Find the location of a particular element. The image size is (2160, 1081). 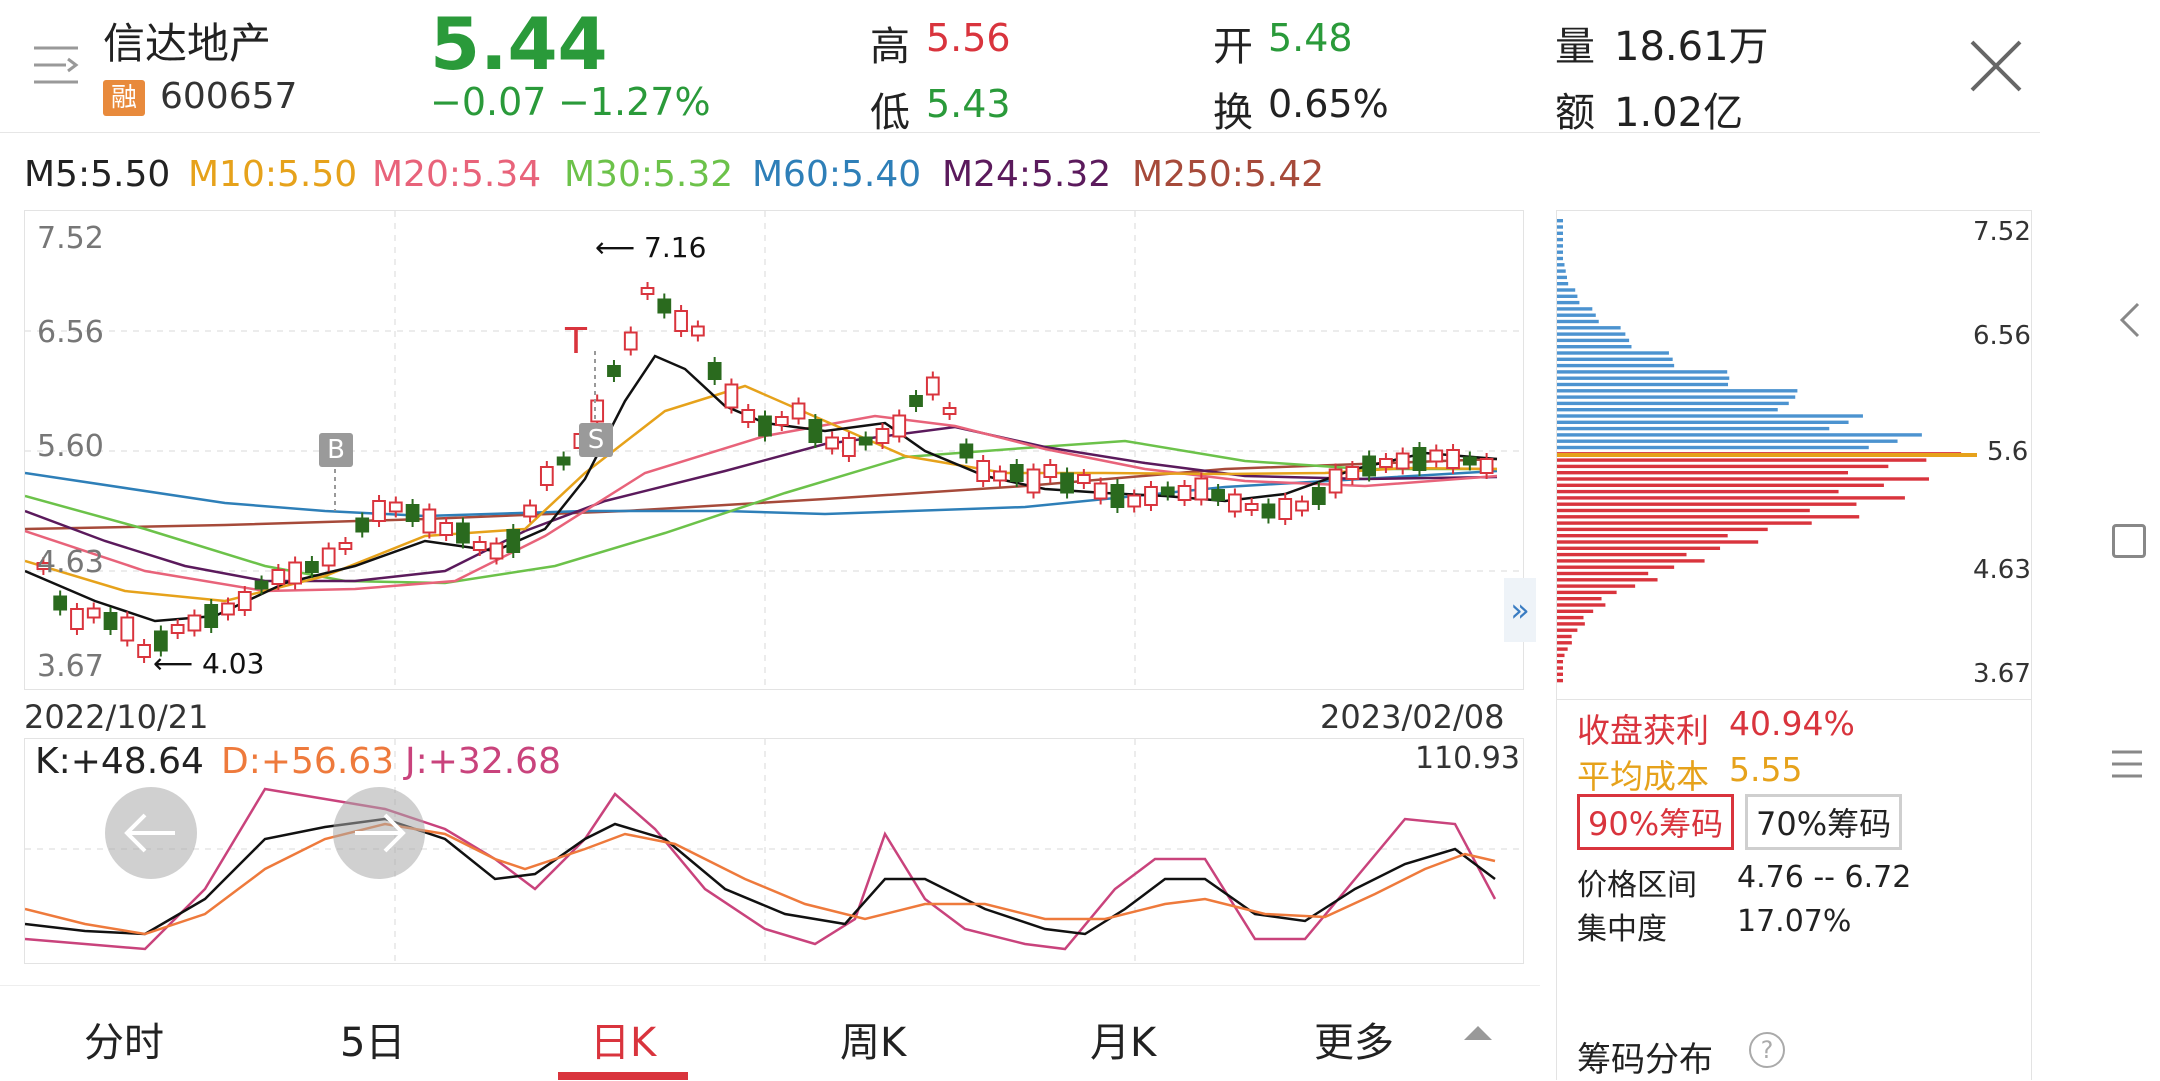

date-end: 2023/02/08 is located at coordinates (1412, 717).